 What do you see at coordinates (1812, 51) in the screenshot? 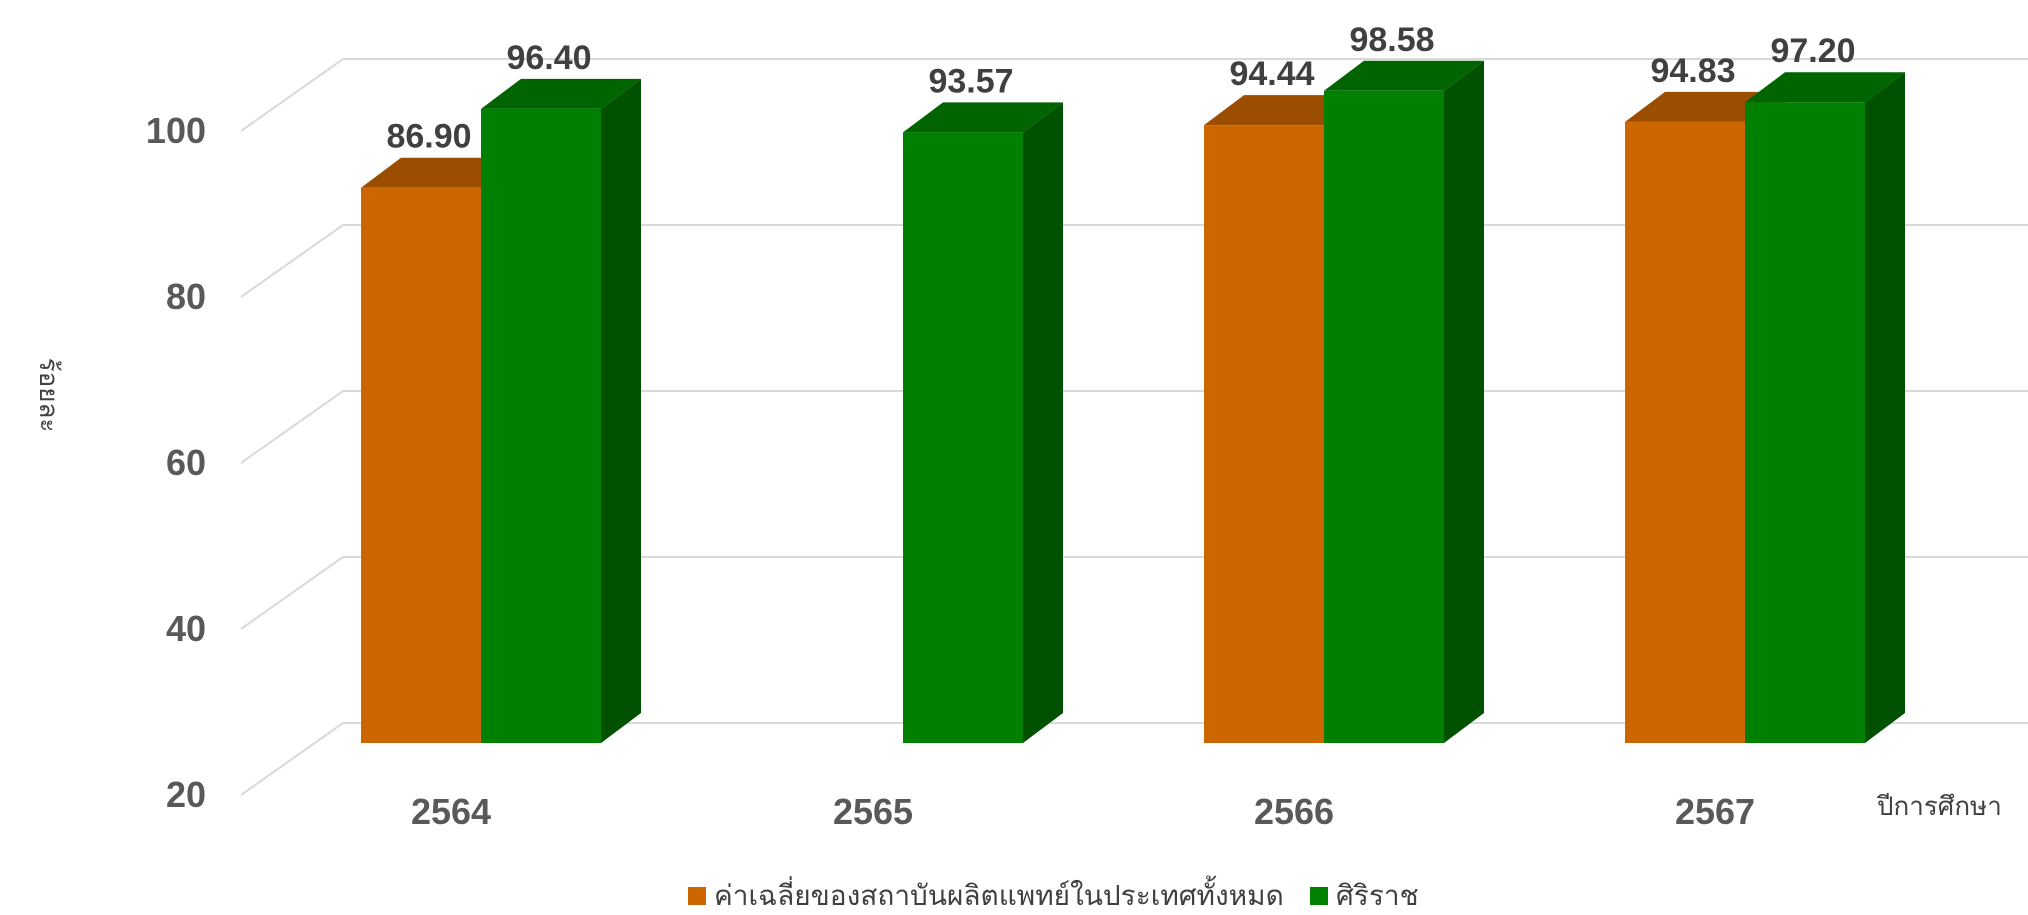
I see `data-label-siriraj: 97.20` at bounding box center [1812, 51].